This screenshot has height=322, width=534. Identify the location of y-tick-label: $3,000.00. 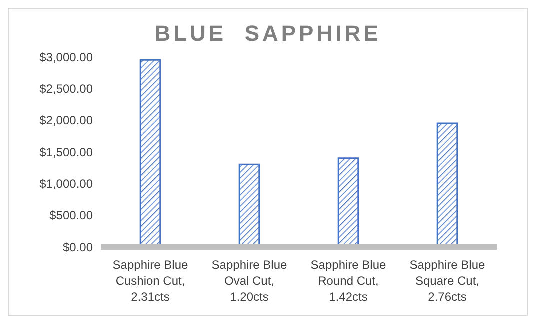
(67, 57).